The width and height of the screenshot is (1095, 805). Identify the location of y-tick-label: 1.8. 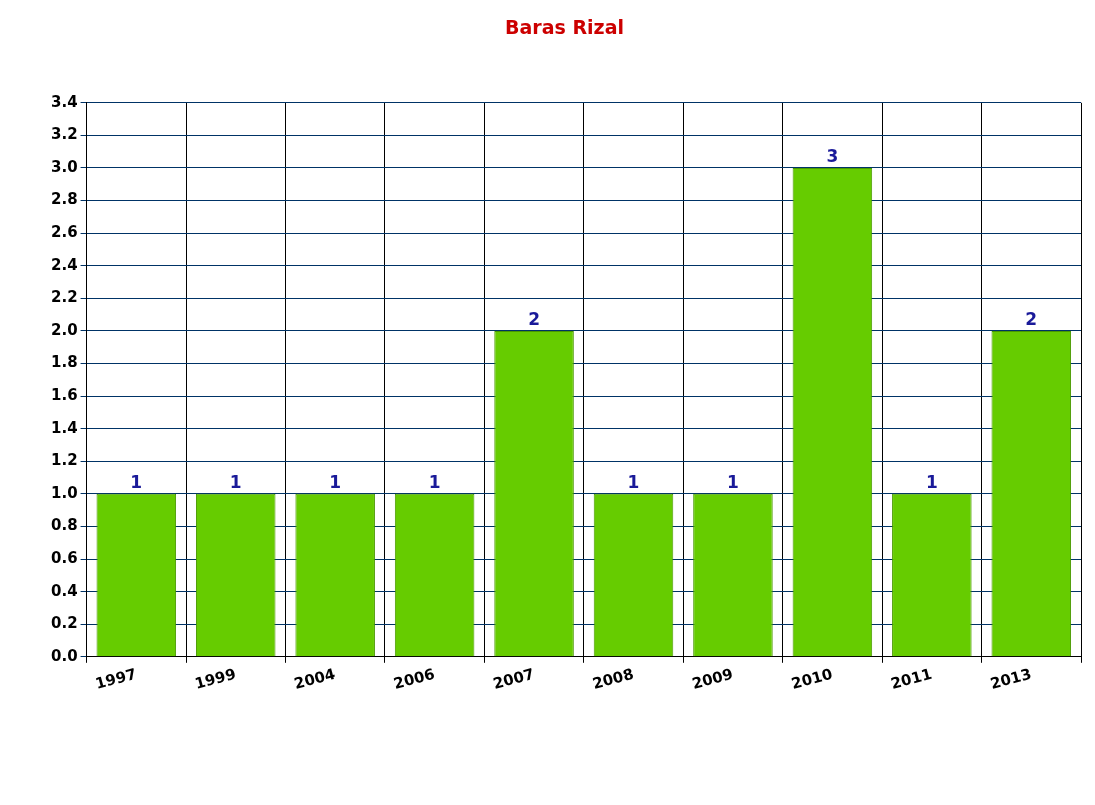
(64, 362).